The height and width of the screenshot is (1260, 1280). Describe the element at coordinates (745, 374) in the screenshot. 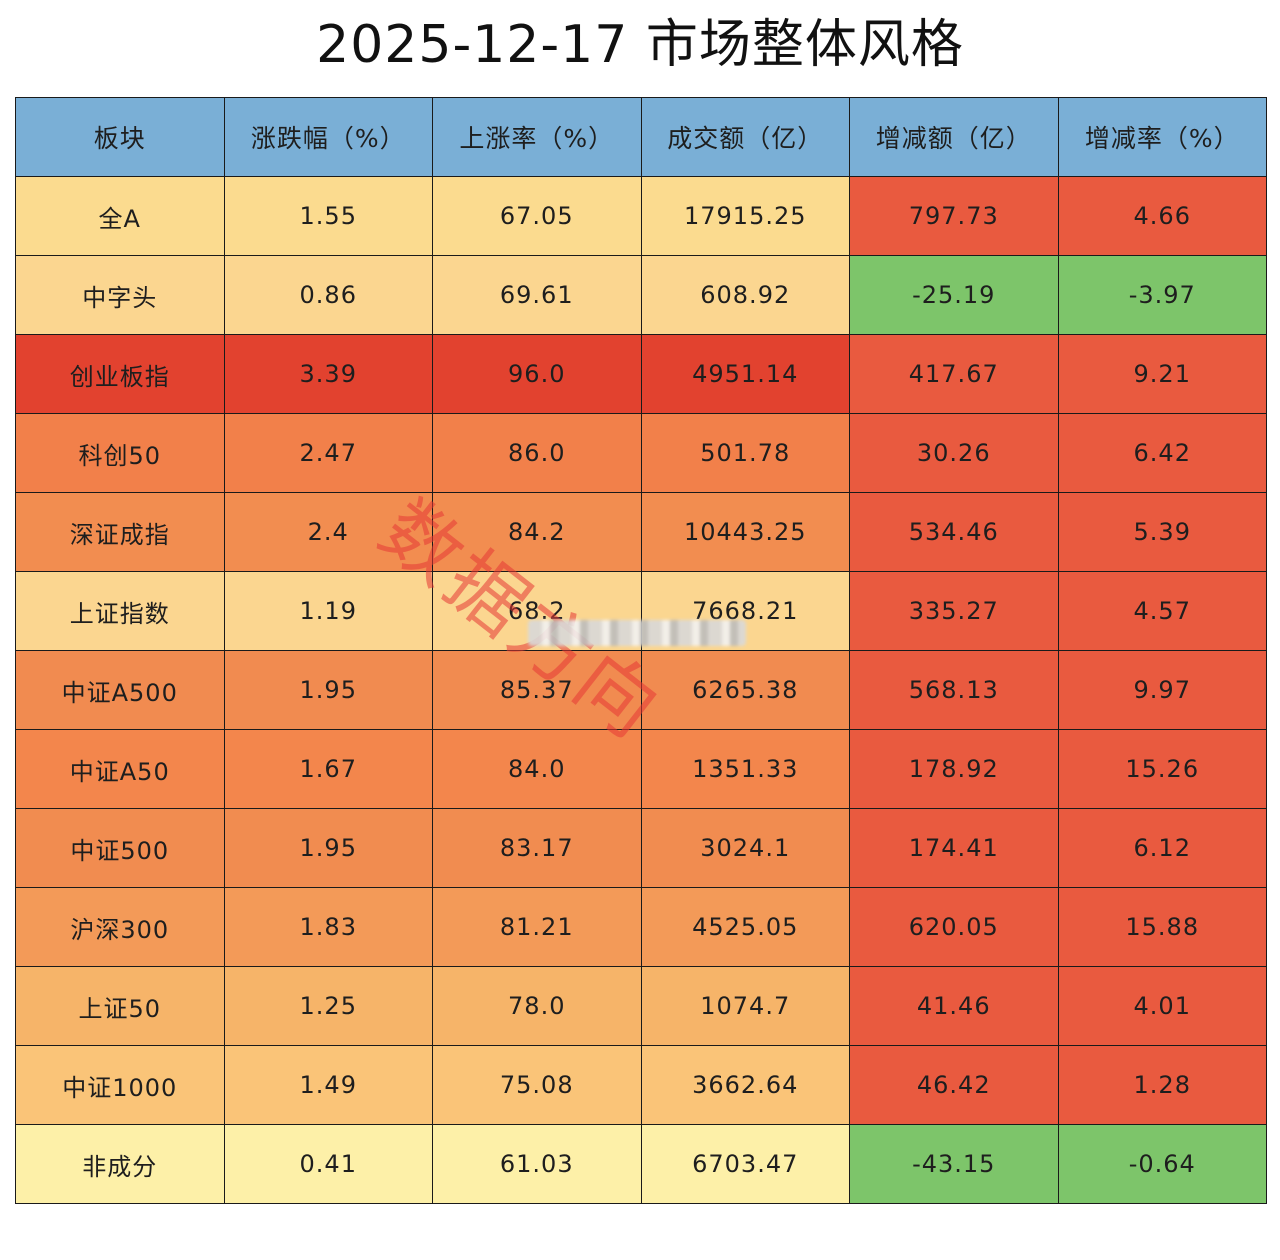

I see `value-cell: 4951.14` at that location.